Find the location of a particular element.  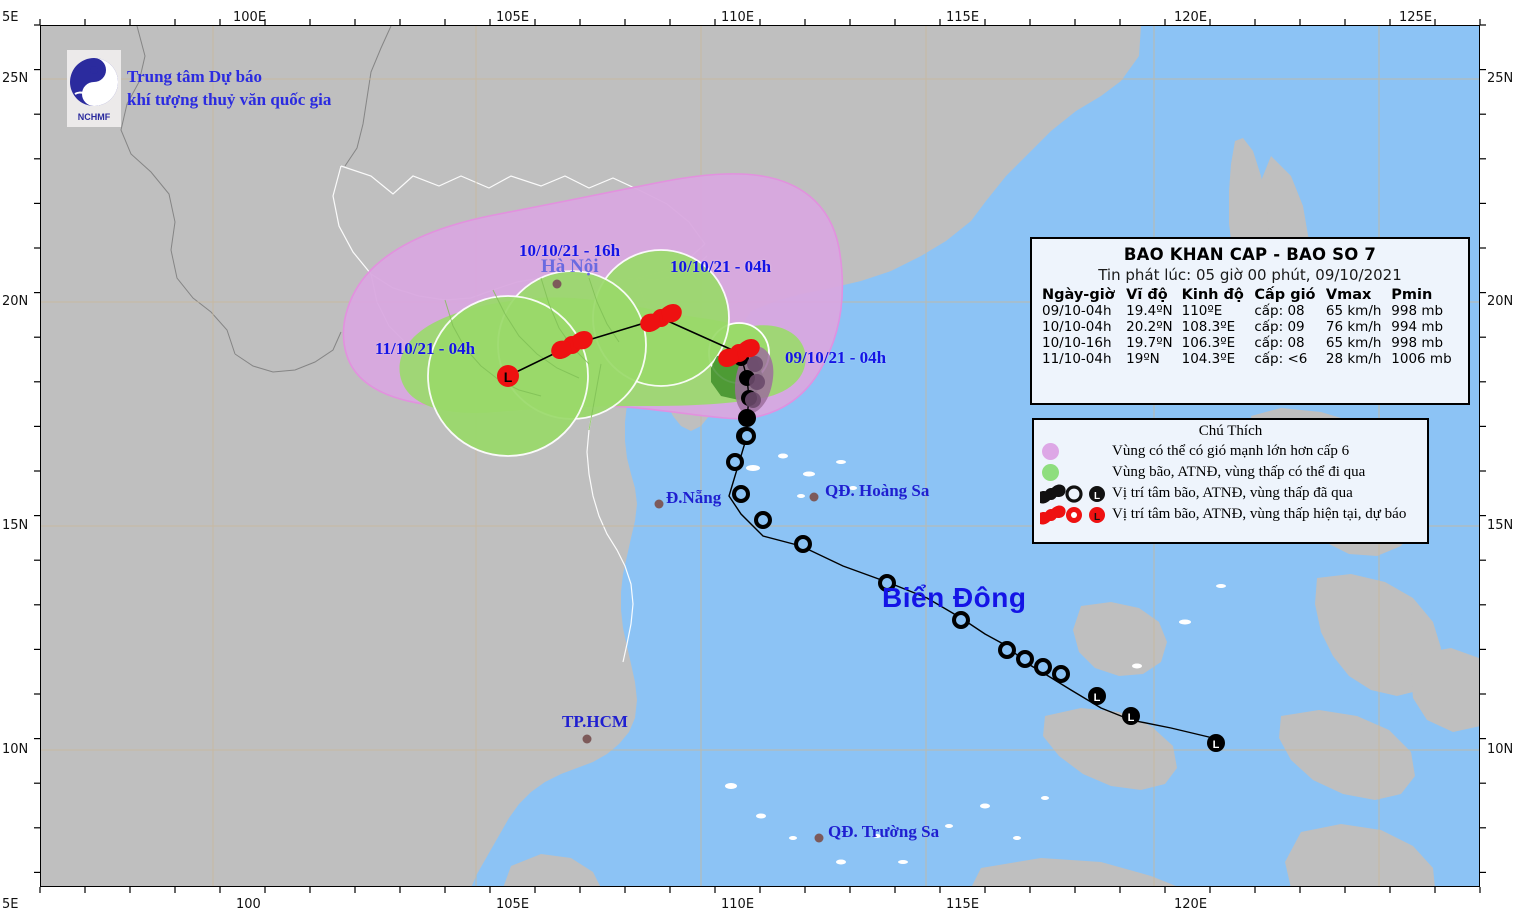

legend-item-track-area: Vùng bão, ATNĐ, vùng thấp có thể đi qua is located at coordinates (1230, 472).